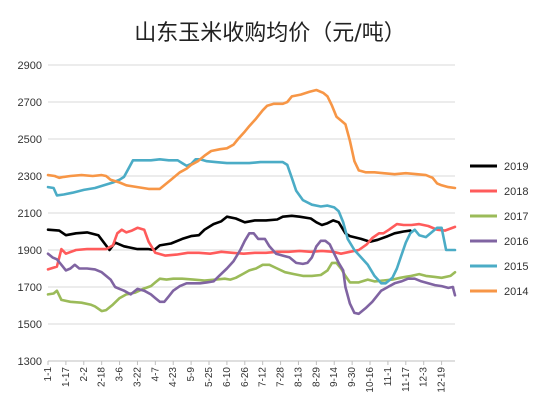 This screenshot has height=412, width=550. Describe the element at coordinates (269, 33) in the screenshot. I see `chart-title: 山东玉米收购均价（元/吨）` at that location.